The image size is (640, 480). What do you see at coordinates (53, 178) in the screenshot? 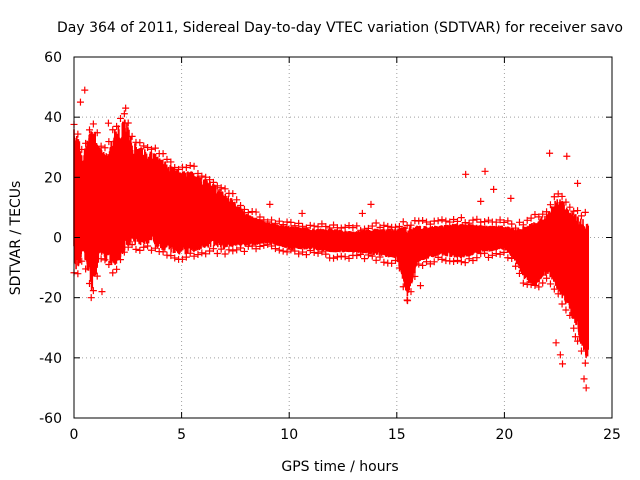
I see `y-tick-label: 20` at bounding box center [53, 178].